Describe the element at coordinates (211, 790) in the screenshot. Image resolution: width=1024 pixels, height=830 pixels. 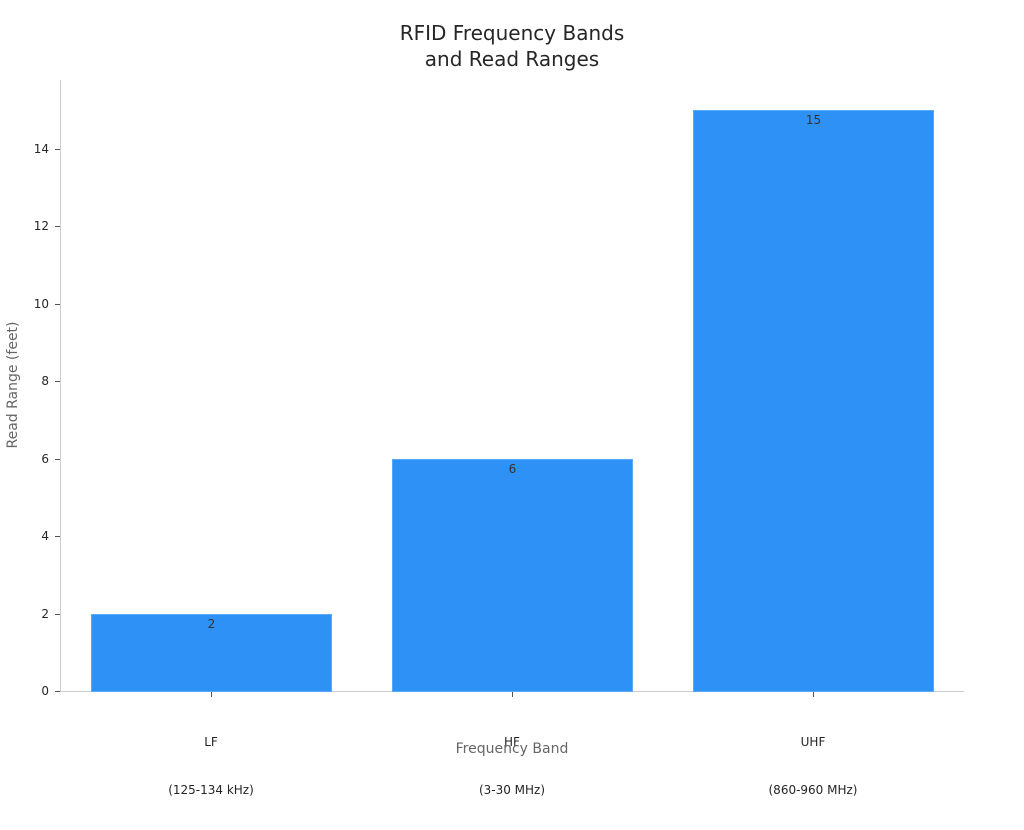
I see `x-tick-label-line-2: (125-134 kHz)` at that location.